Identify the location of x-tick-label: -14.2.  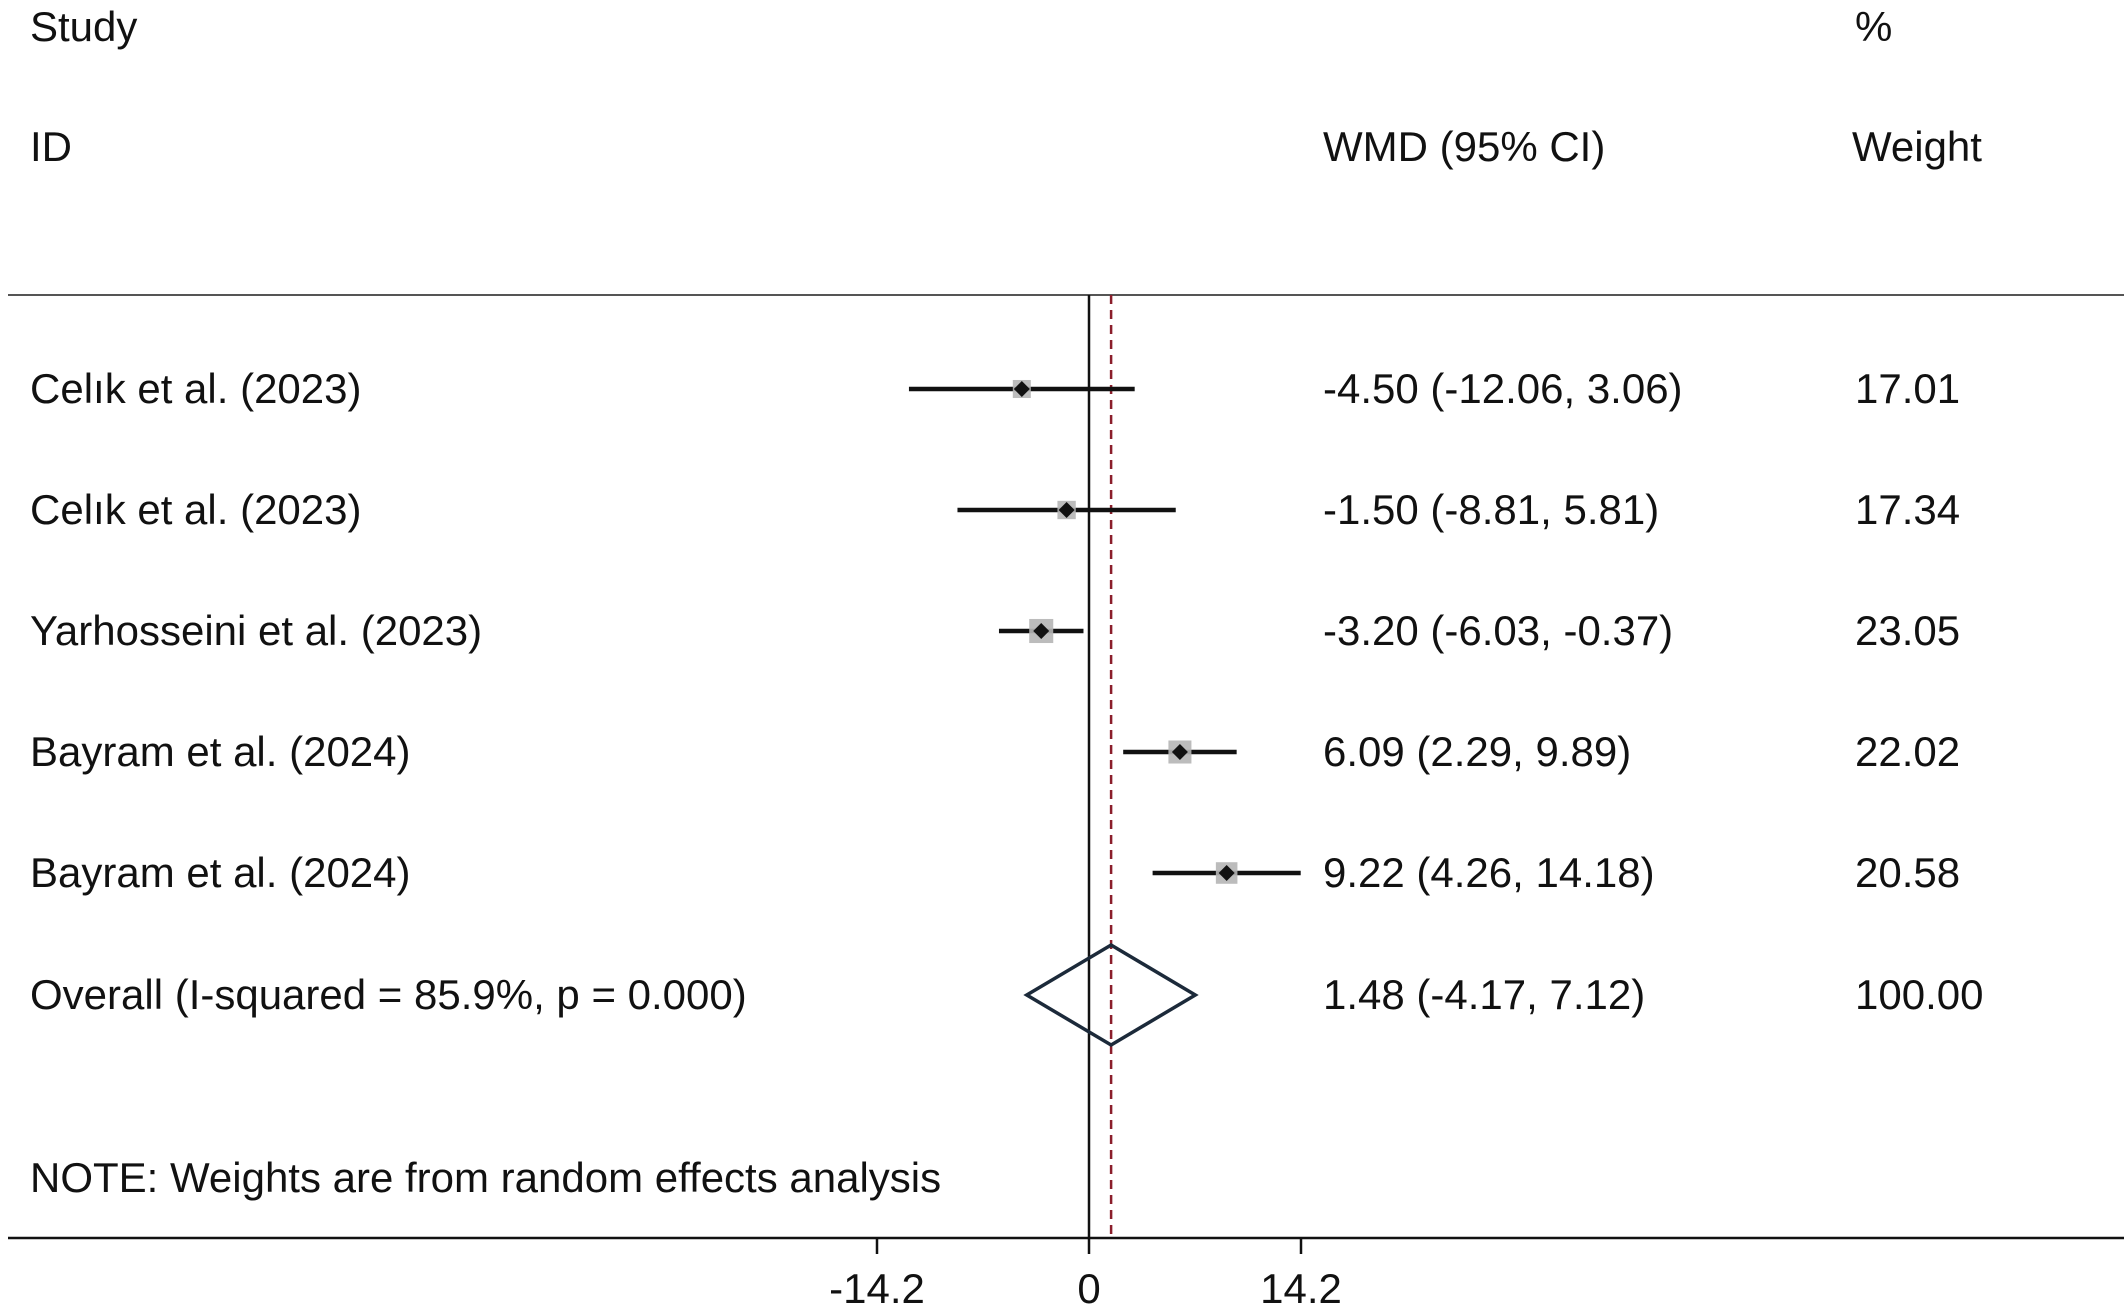
(877, 1288).